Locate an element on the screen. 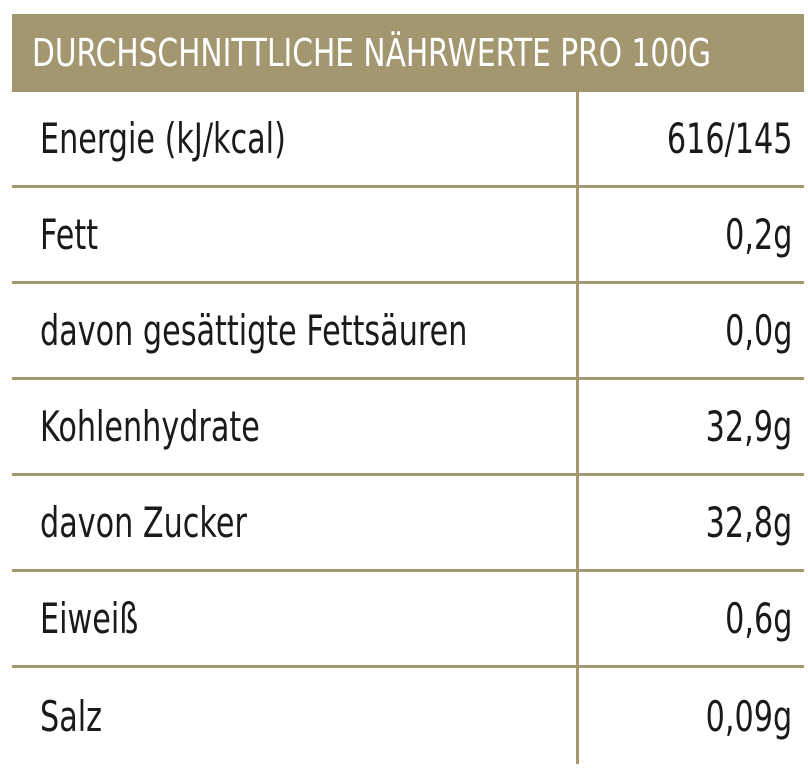 Image resolution: width=808 pixels, height=776 pixels. row-label-cell: davon Zucker is located at coordinates (295, 522).